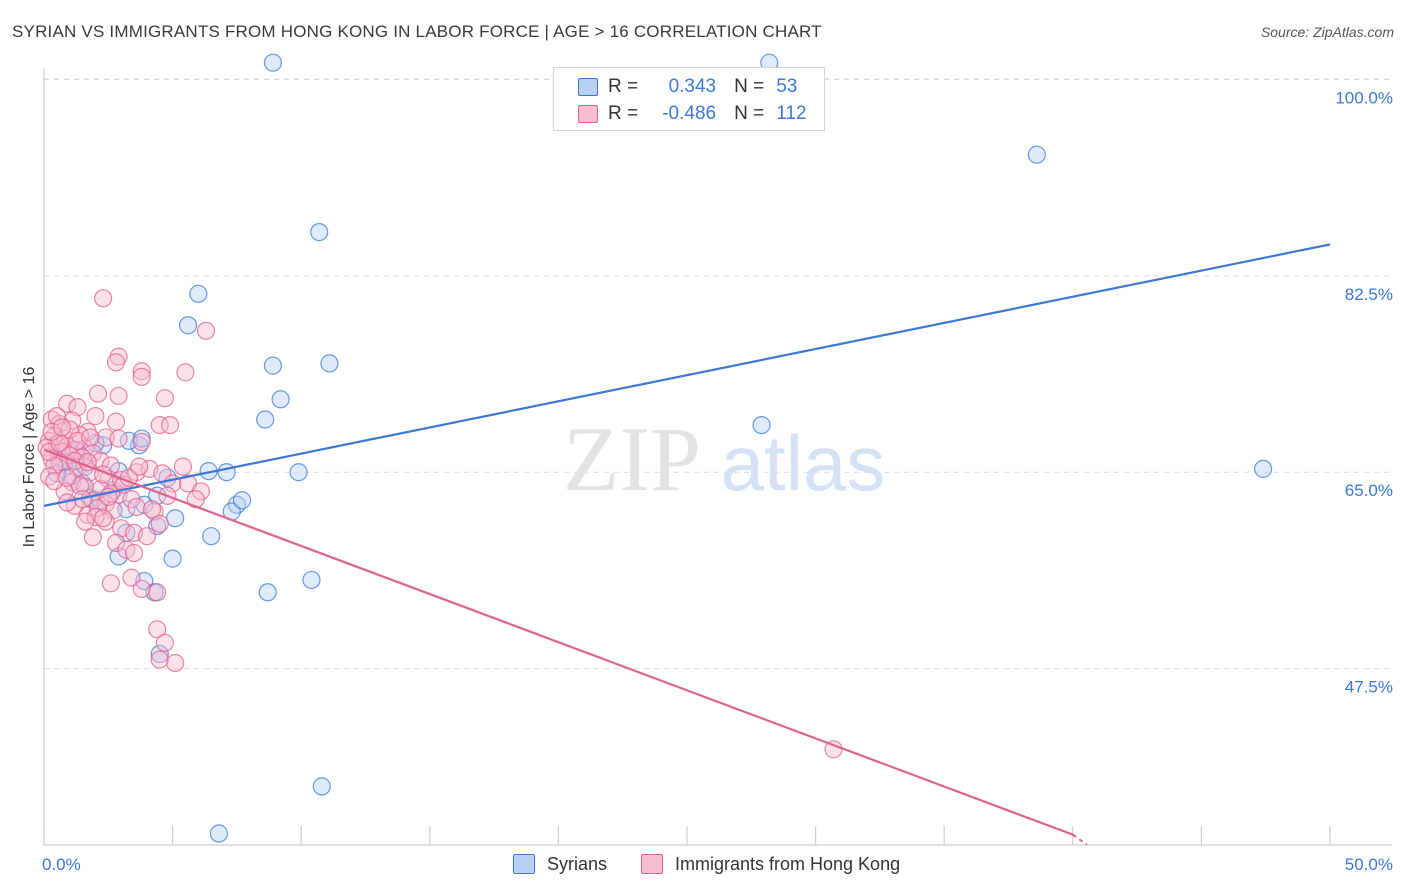  I want to click on legend: R = 0.343 N = 53 R = -0.486 N = 112, so click(689, 99).